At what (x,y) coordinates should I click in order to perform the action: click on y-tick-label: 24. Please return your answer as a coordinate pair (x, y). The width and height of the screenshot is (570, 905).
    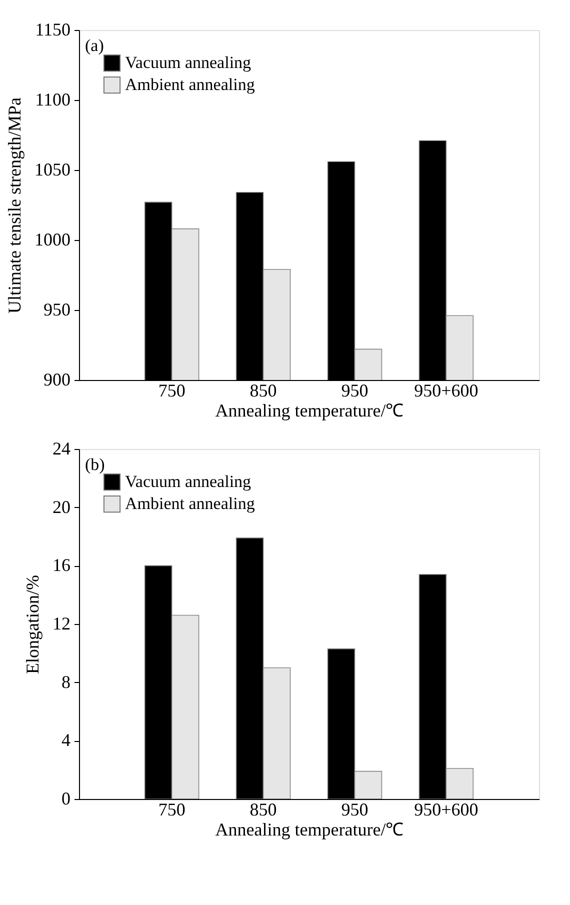
    Looking at the image, I should click on (61, 448).